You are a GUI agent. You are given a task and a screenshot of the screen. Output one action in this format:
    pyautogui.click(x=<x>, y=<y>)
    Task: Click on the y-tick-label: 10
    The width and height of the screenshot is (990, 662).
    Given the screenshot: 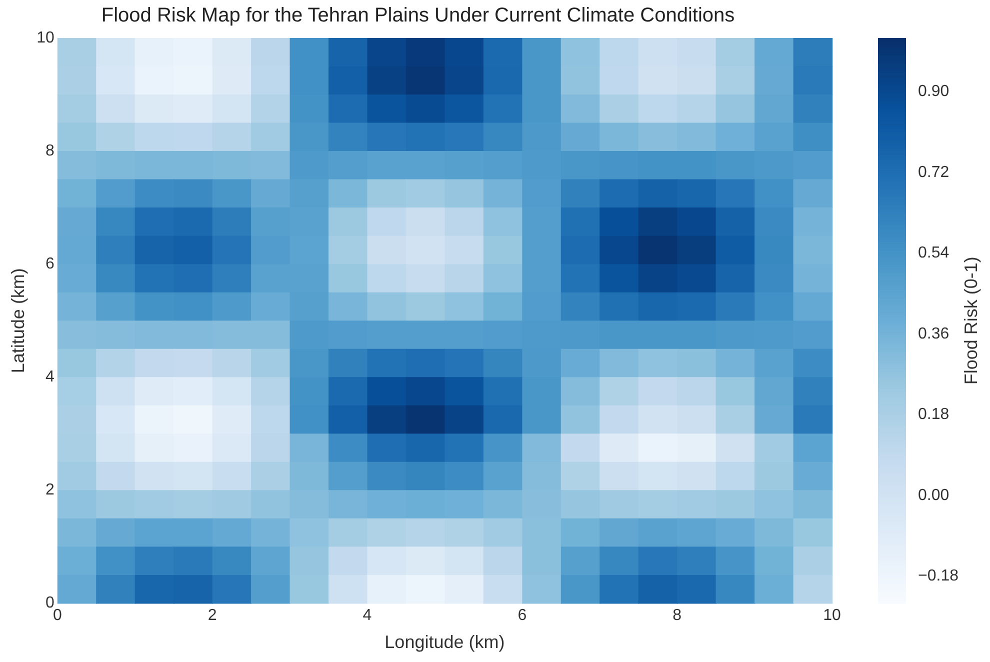 What is the action you would take?
    pyautogui.click(x=45, y=37)
    